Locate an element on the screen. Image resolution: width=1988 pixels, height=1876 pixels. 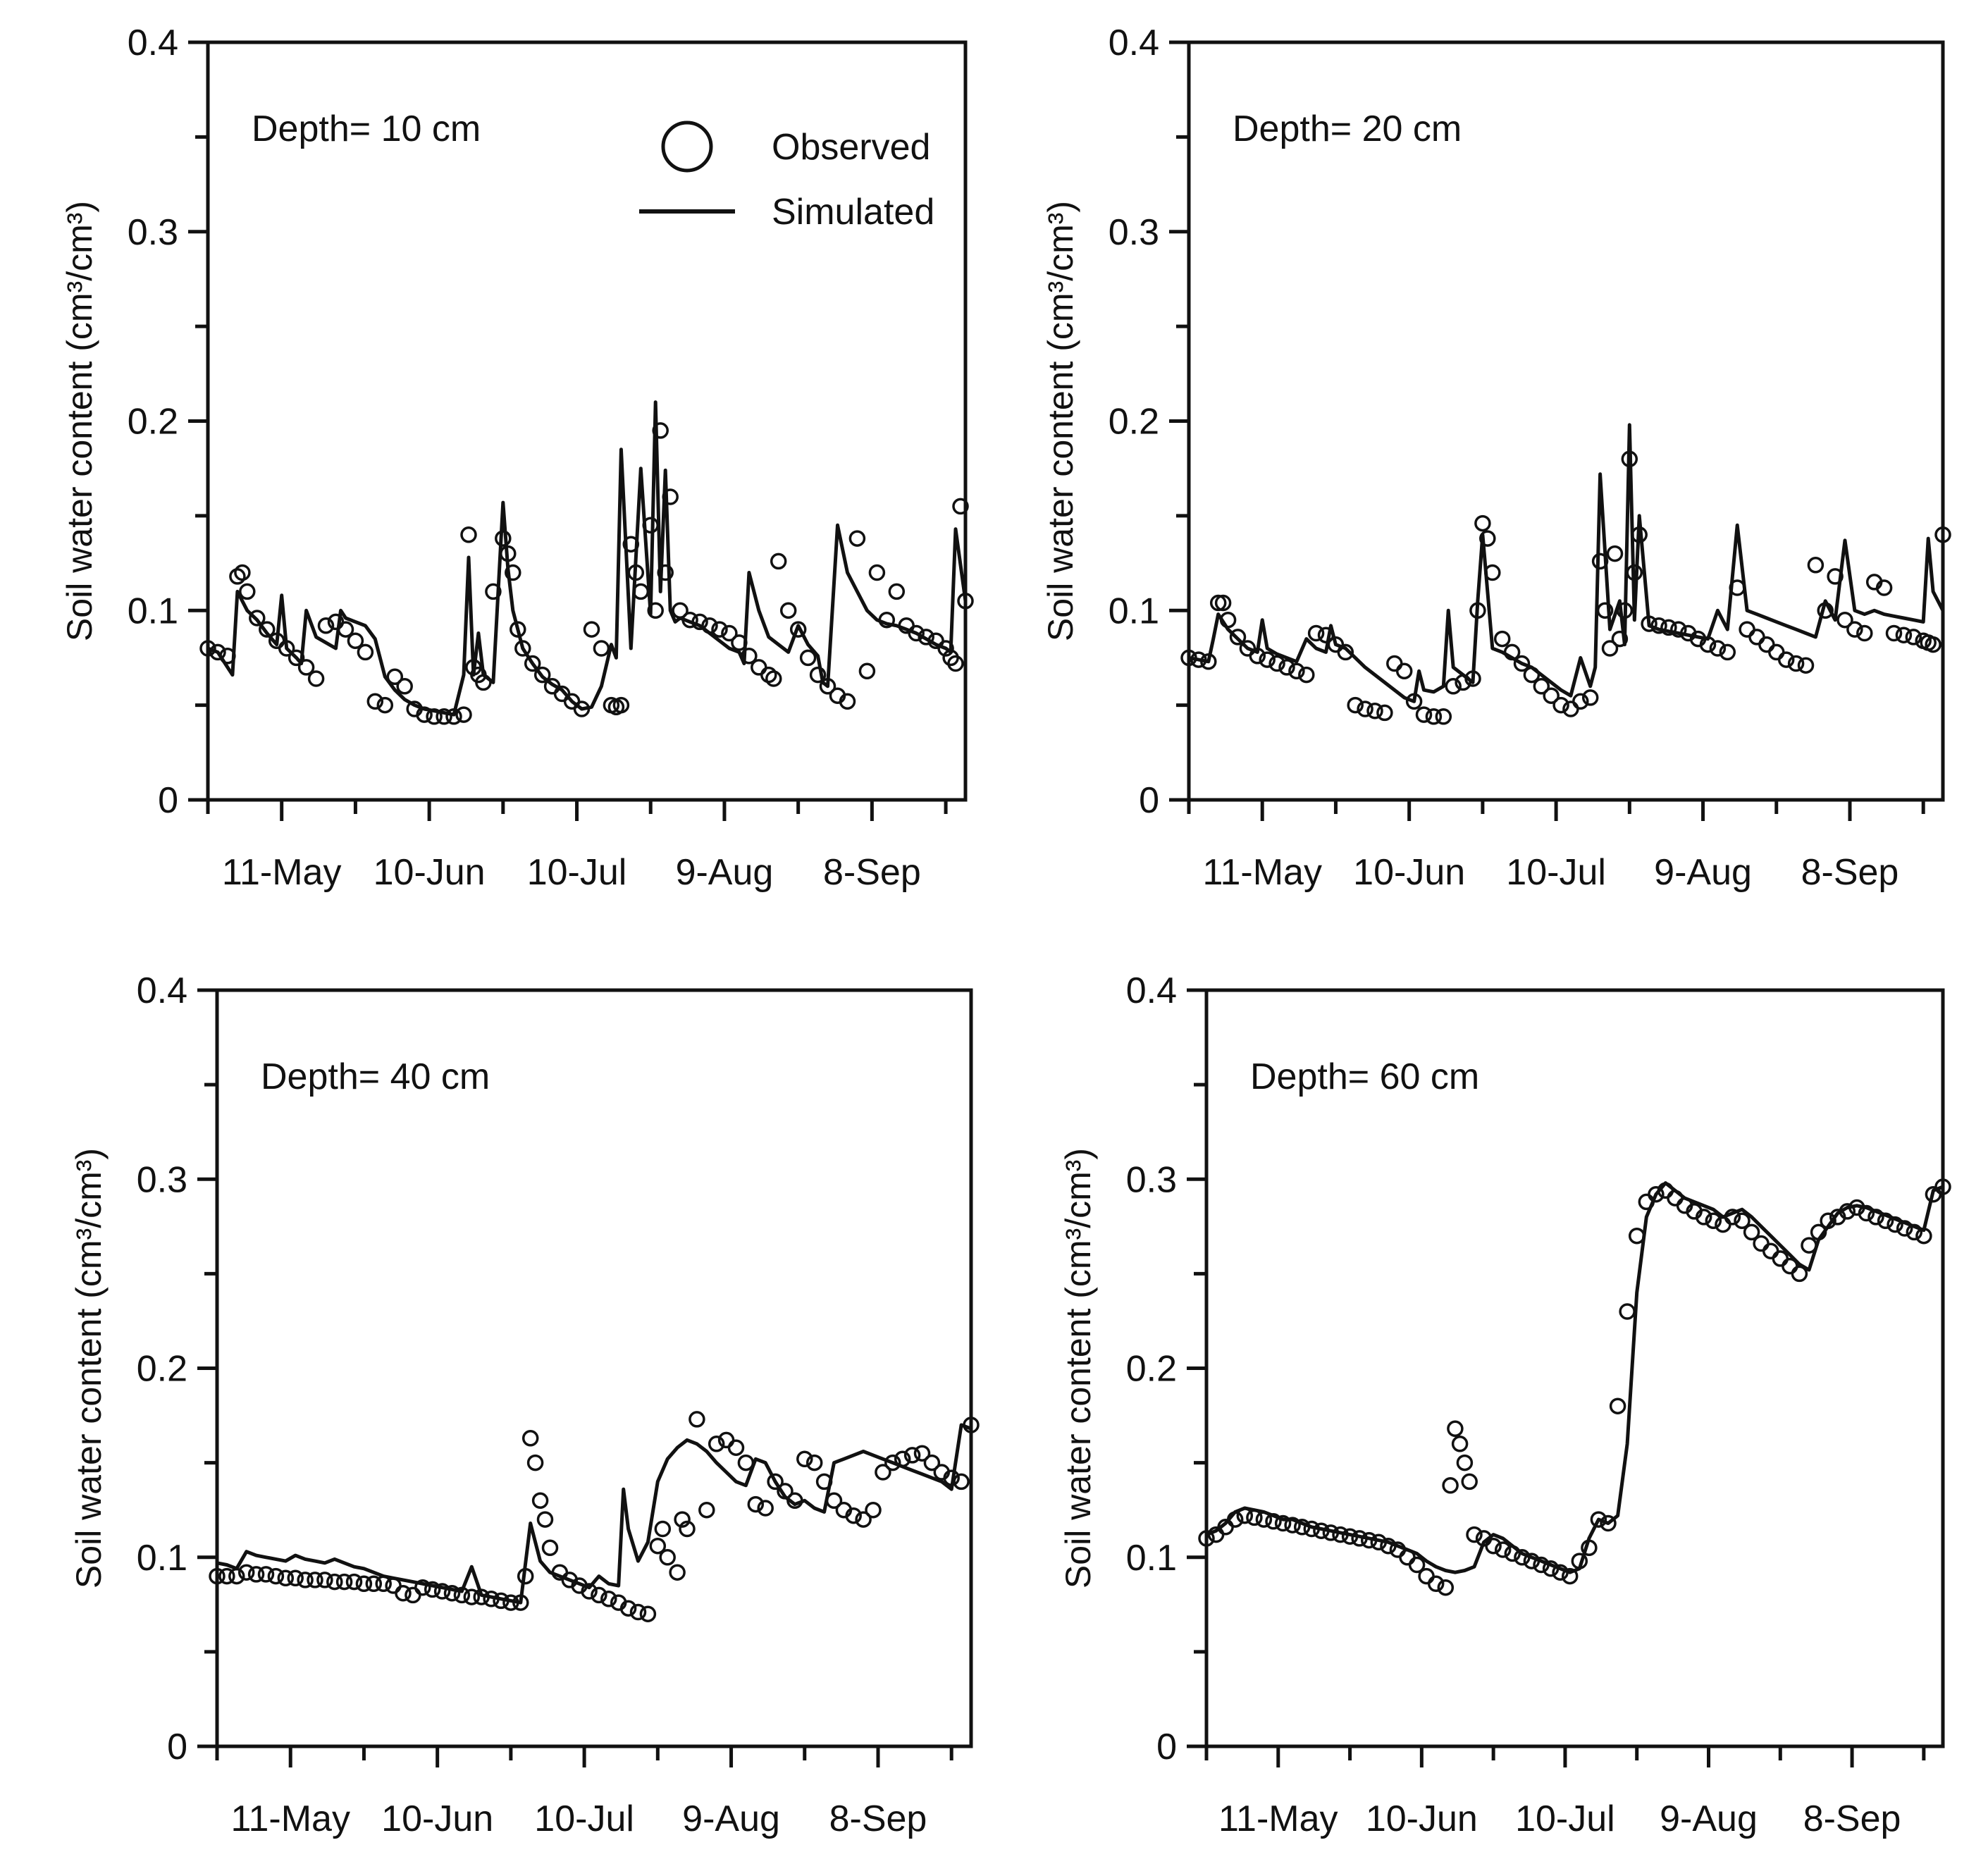
x-tick-label: 9-Aug is located at coordinates (731, 1818).